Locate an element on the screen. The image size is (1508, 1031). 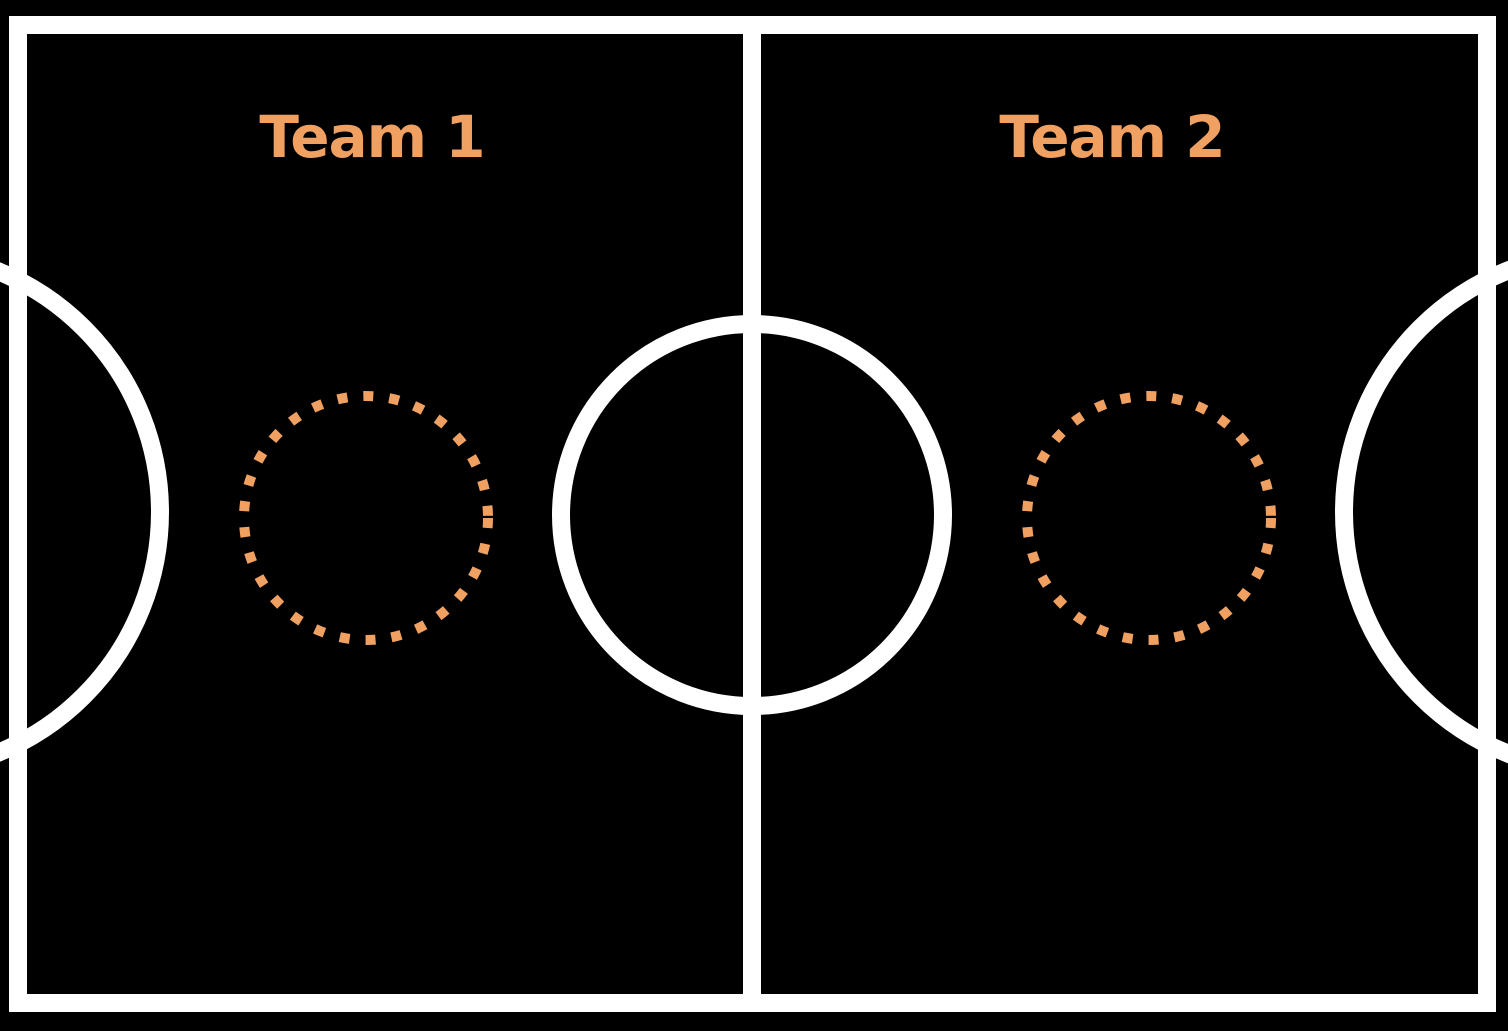
right-penalty-arc is located at coordinates (1421, 512).